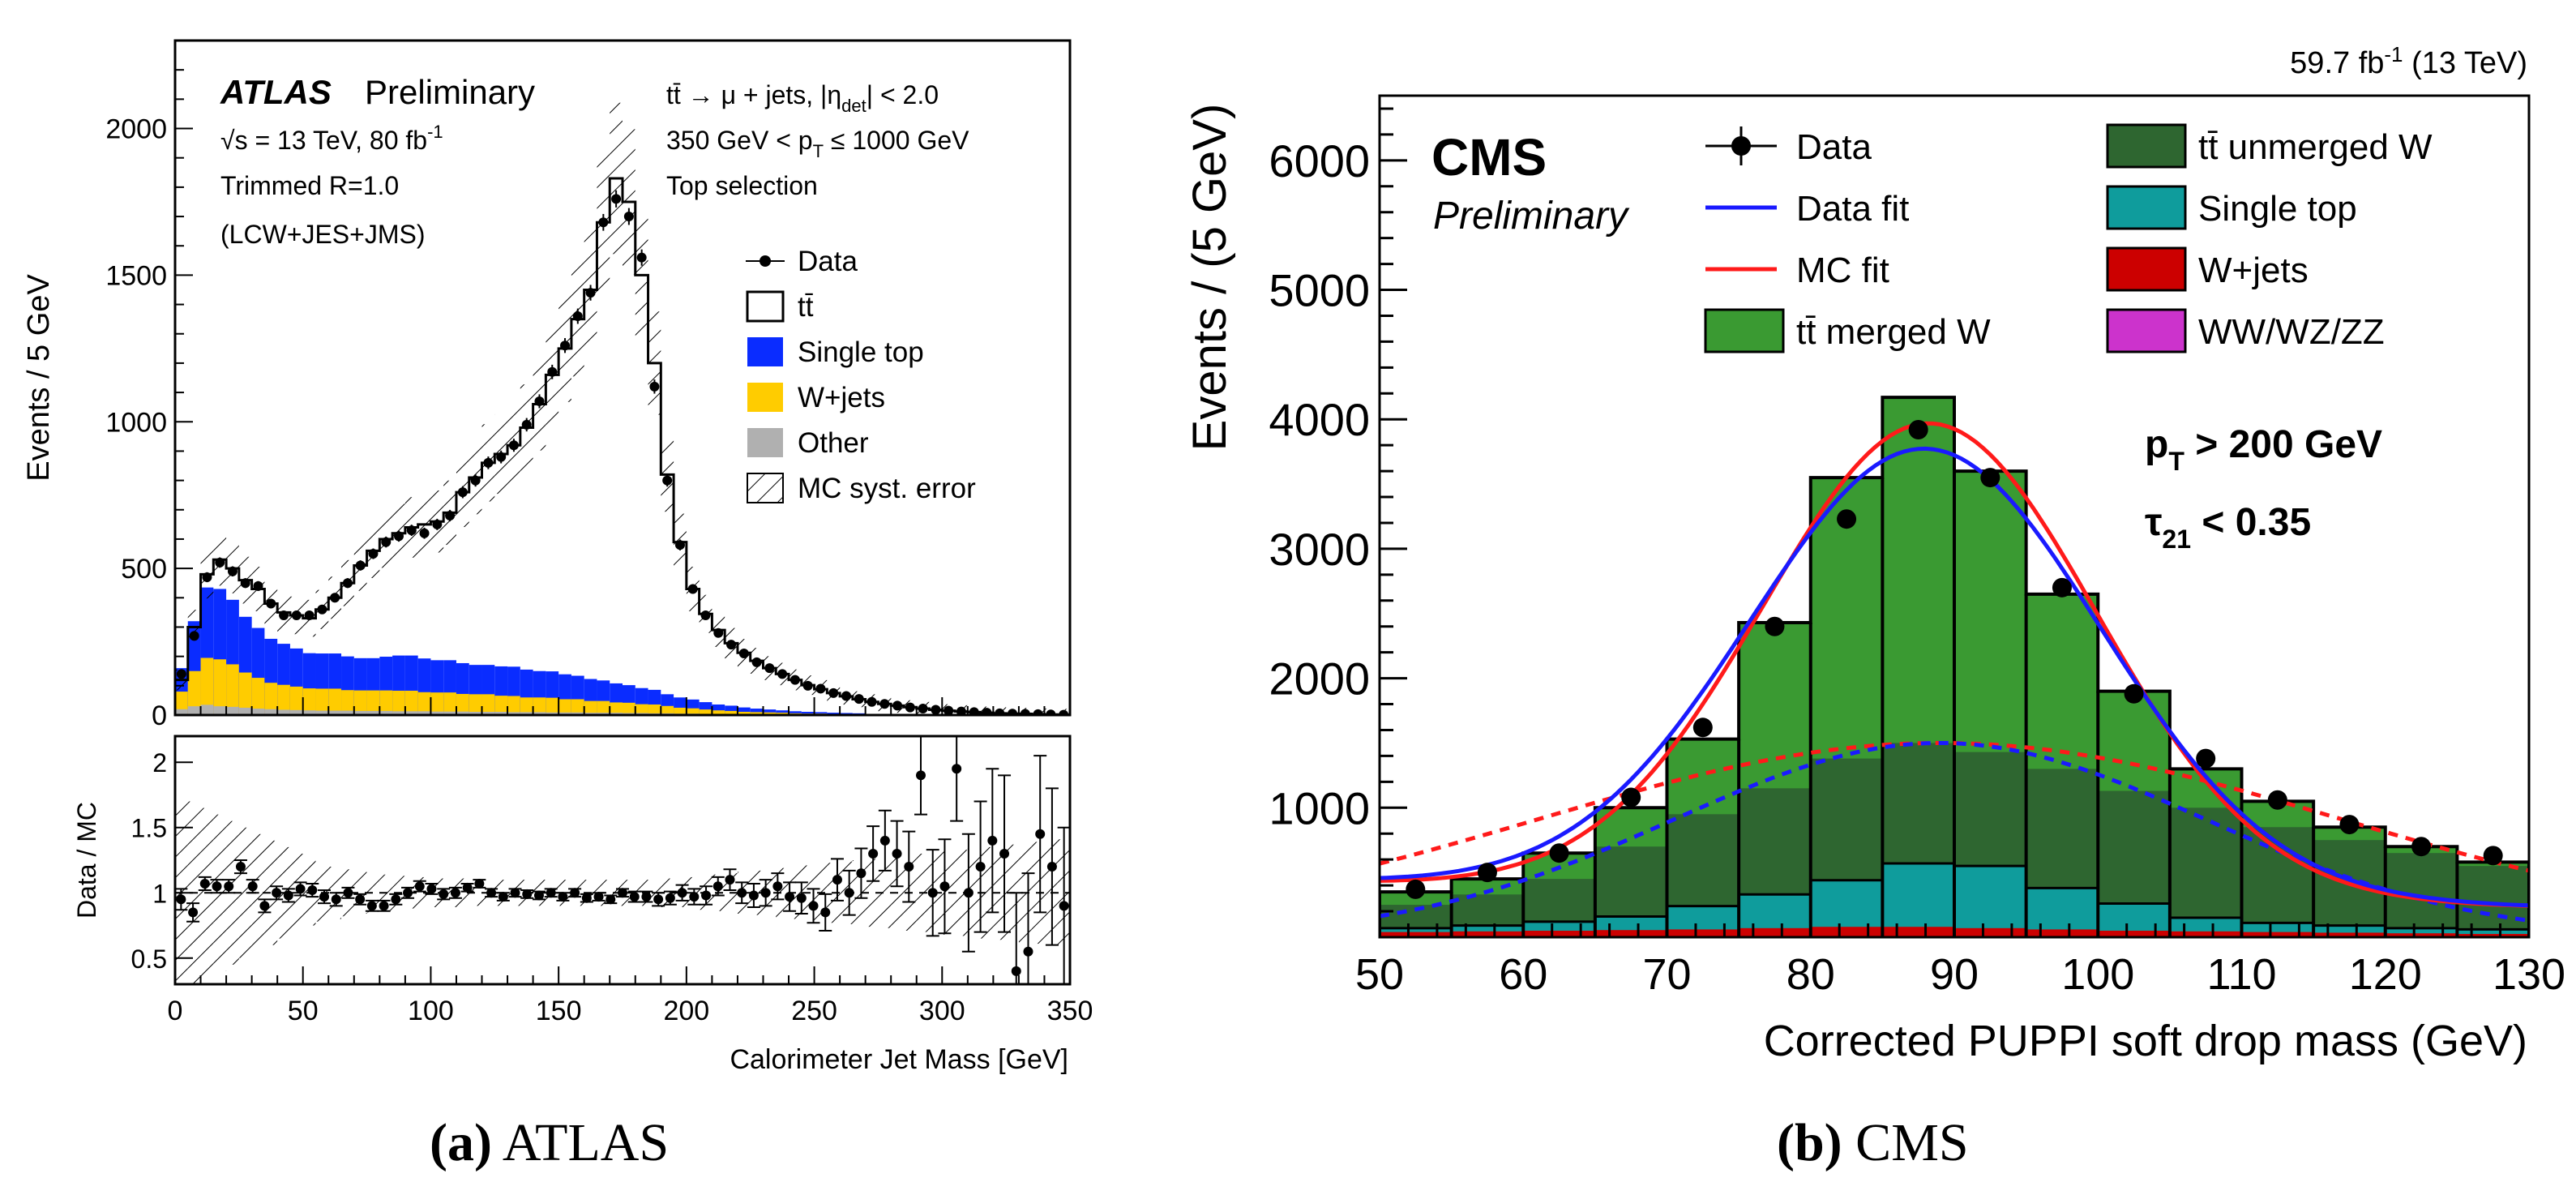 The image size is (2576, 1195). I want to click on atlas-legend-label: tt̄, so click(806, 307).